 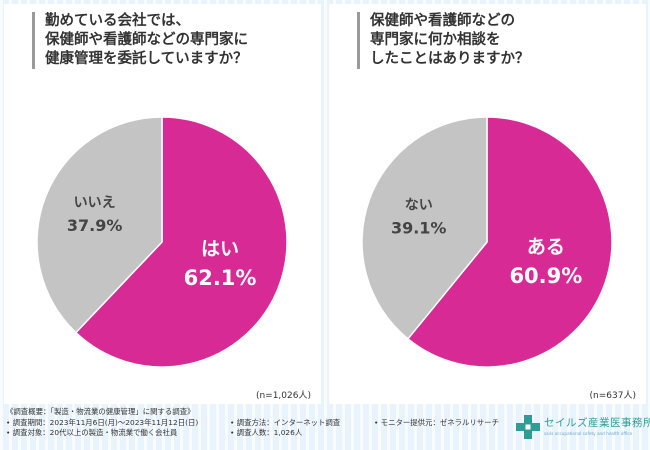 What do you see at coordinates (419, 228) in the screenshot?
I see `pie-value-label: 39.1%` at bounding box center [419, 228].